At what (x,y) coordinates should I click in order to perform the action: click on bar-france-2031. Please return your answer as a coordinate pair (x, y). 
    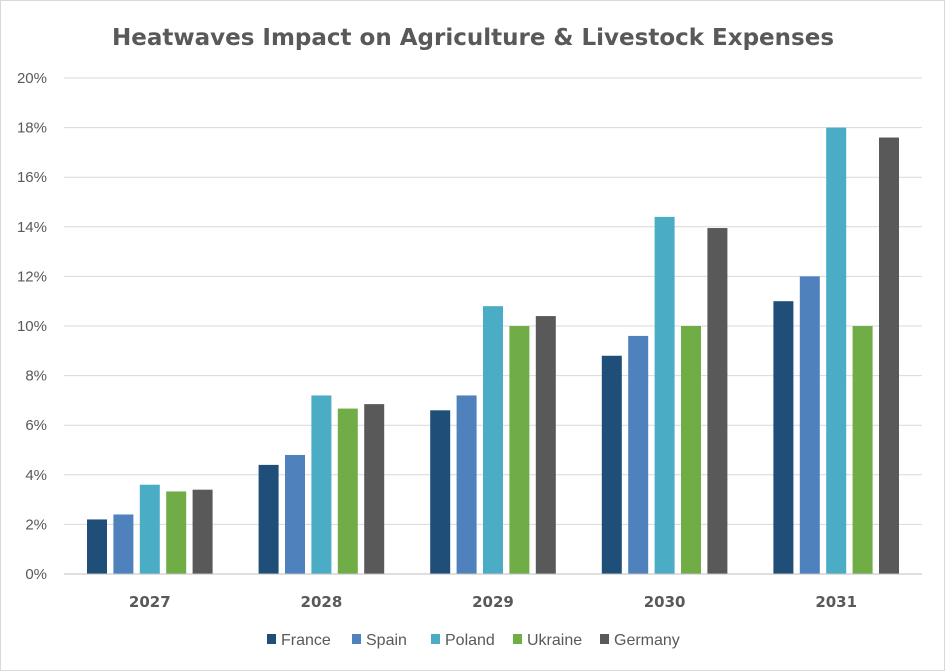
    Looking at the image, I should click on (783, 437).